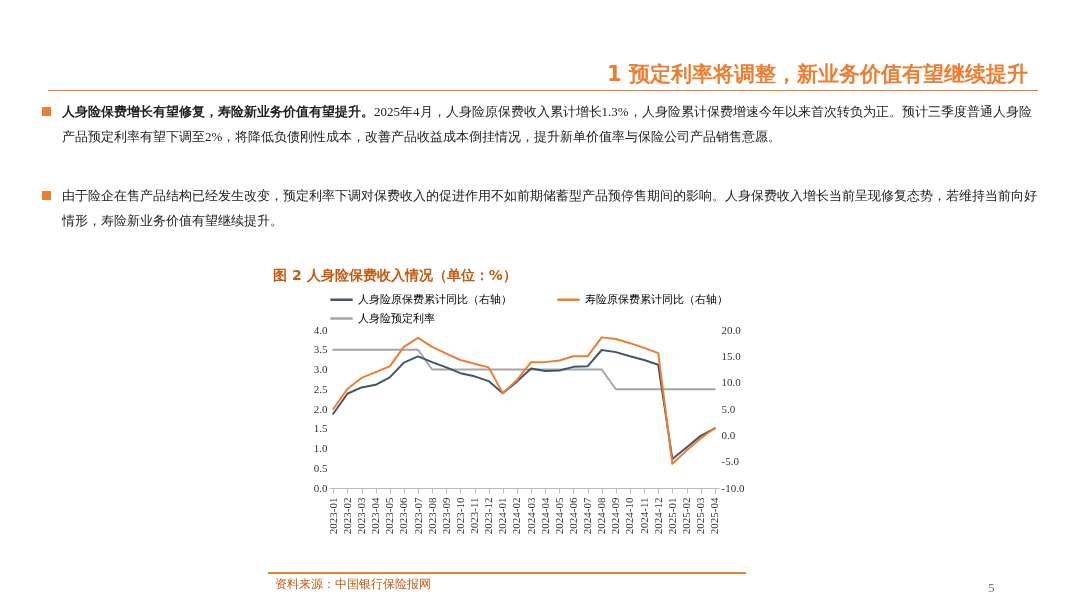  Describe the element at coordinates (320, 408) in the screenshot. I see `y-tick-label: 2.0` at that location.